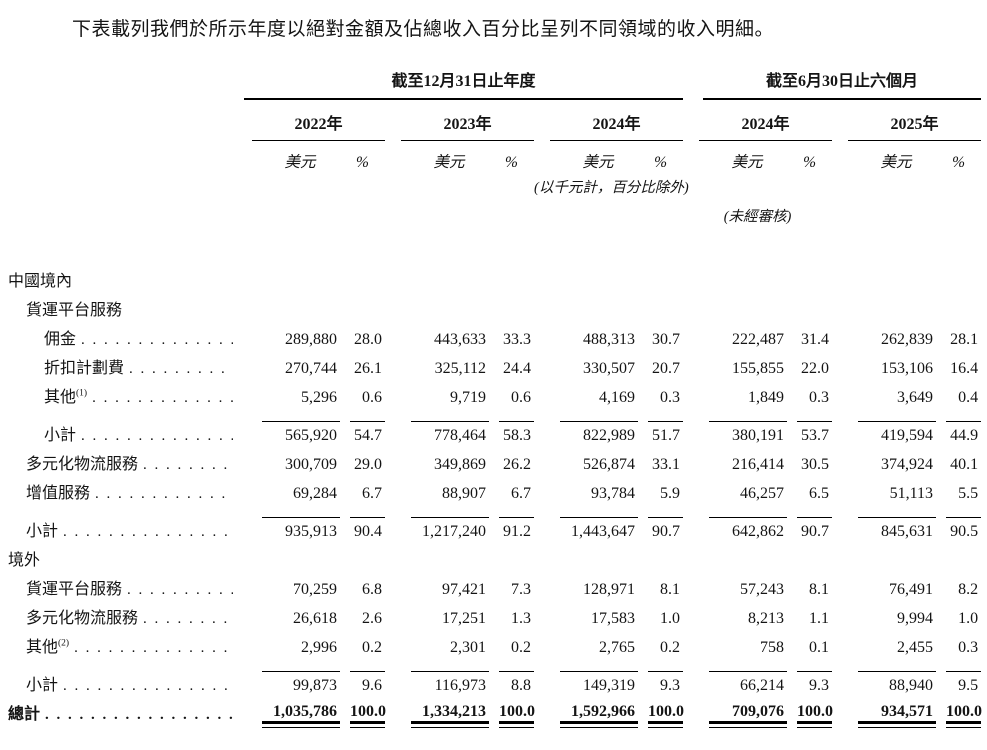 This screenshot has height=750, width=987. I want to click on unit-header-row: 美元 % 美元 % 美元 % 美元 % 美元 %, so click(493, 156).